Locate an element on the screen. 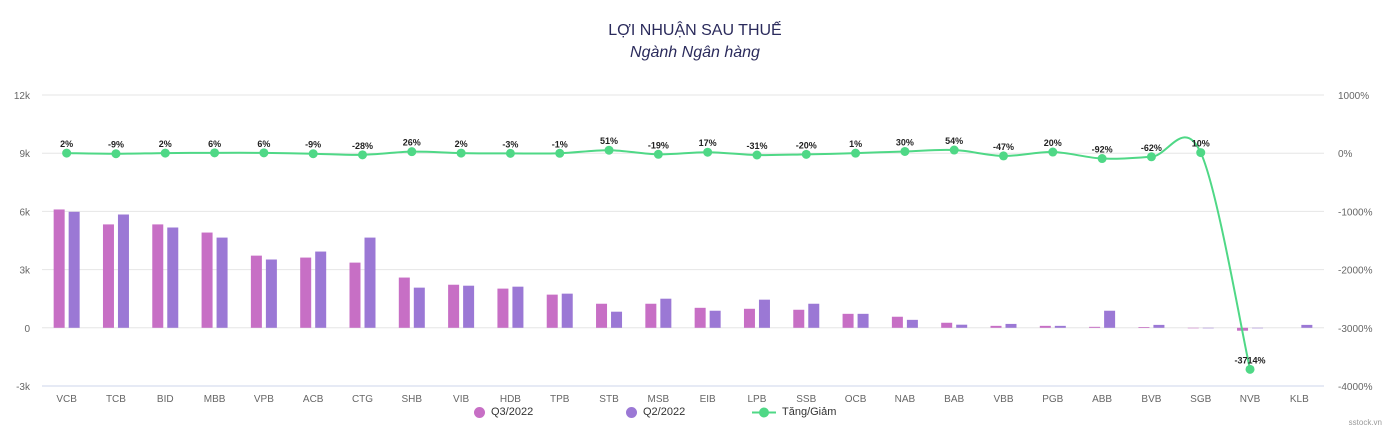 The width and height of the screenshot is (1390, 443). change-data-label: 30% is located at coordinates (905, 142).